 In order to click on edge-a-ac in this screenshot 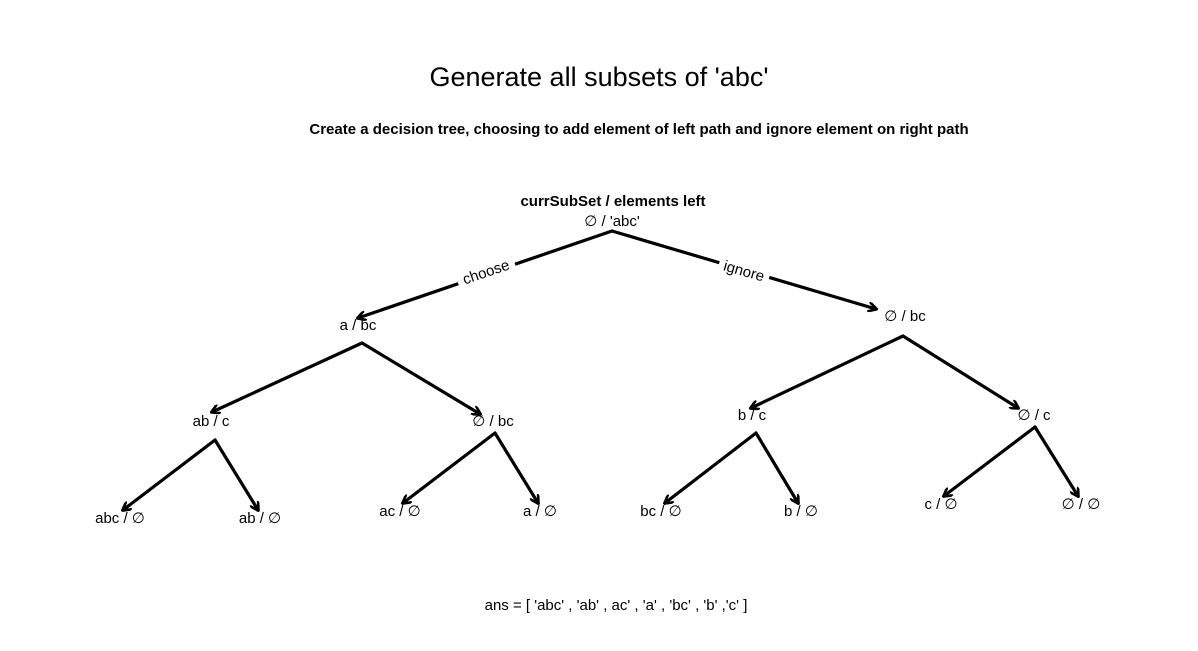, I will do `click(450, 467)`.